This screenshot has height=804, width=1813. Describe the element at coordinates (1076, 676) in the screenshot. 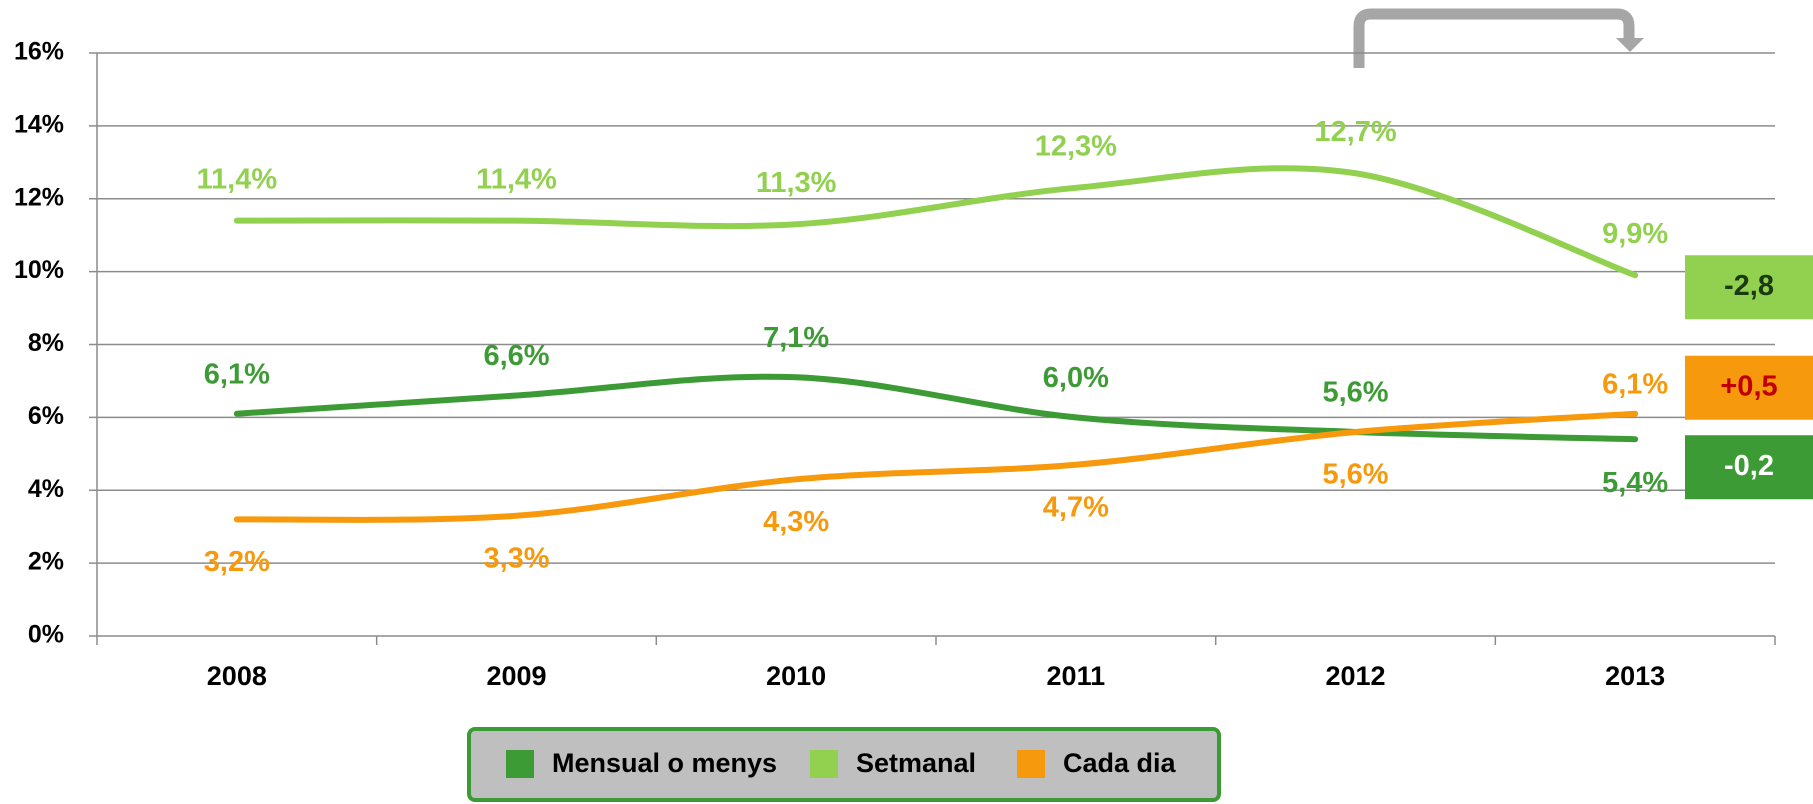

I see `x-tick-label: 2011` at that location.